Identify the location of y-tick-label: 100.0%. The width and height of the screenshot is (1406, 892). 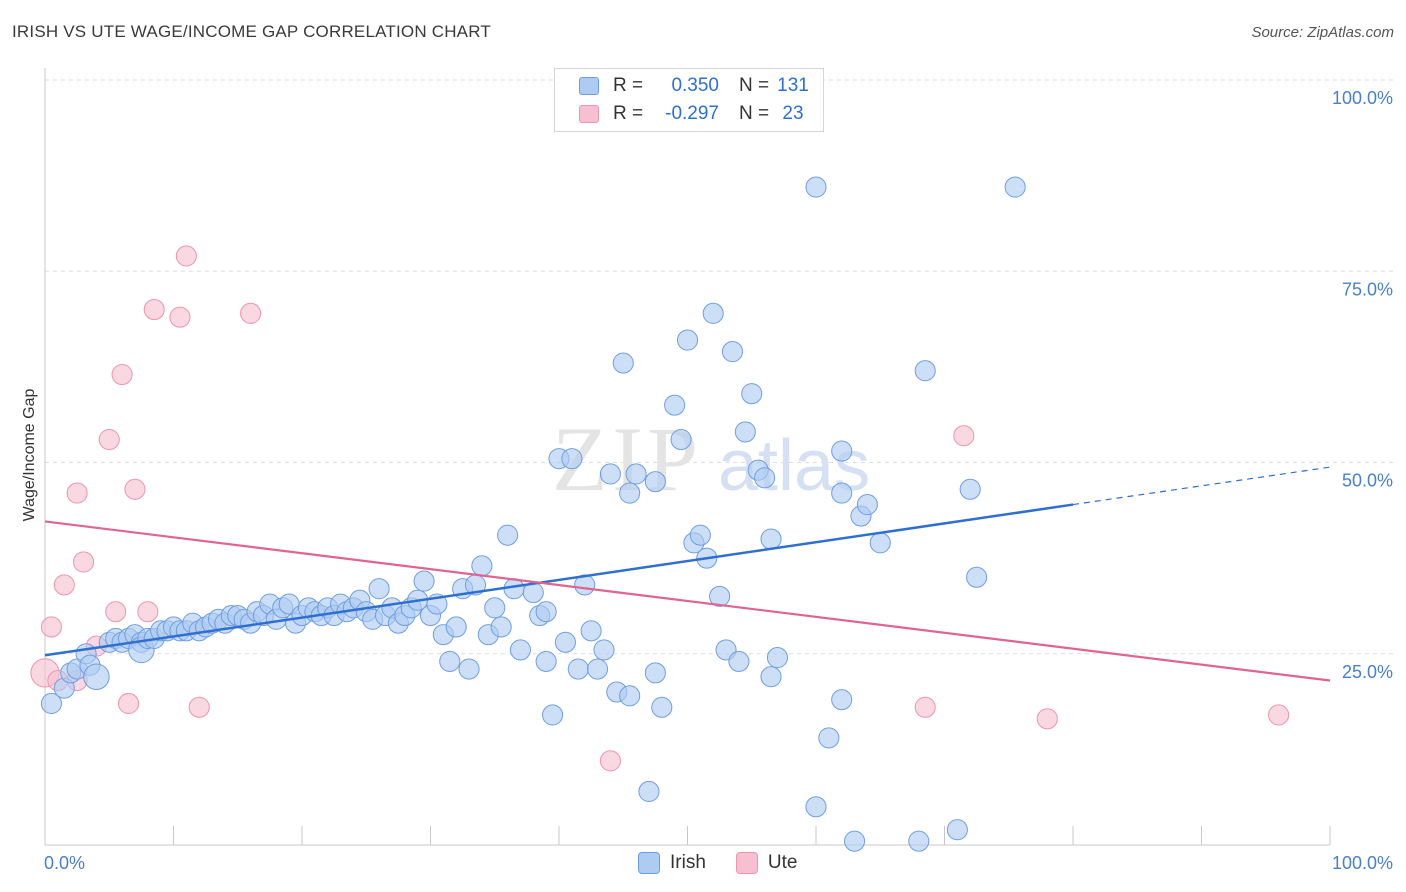
(1362, 98).